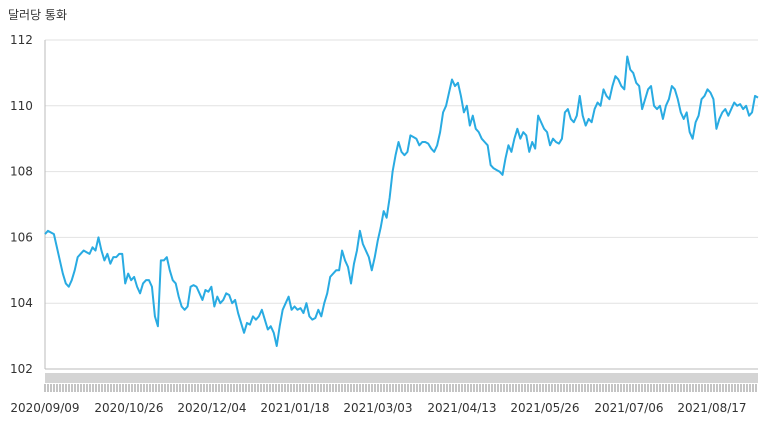 This screenshot has height=421, width=765. I want to click on y-tick-label: 108, so click(21, 172).